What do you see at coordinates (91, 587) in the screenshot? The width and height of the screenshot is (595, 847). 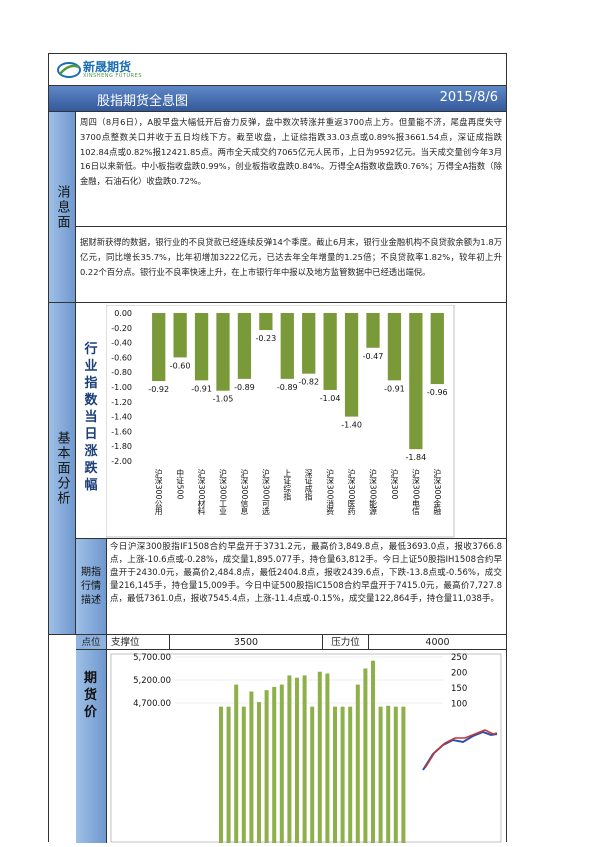 I see `market-side-label: 期指行情描述` at bounding box center [91, 587].